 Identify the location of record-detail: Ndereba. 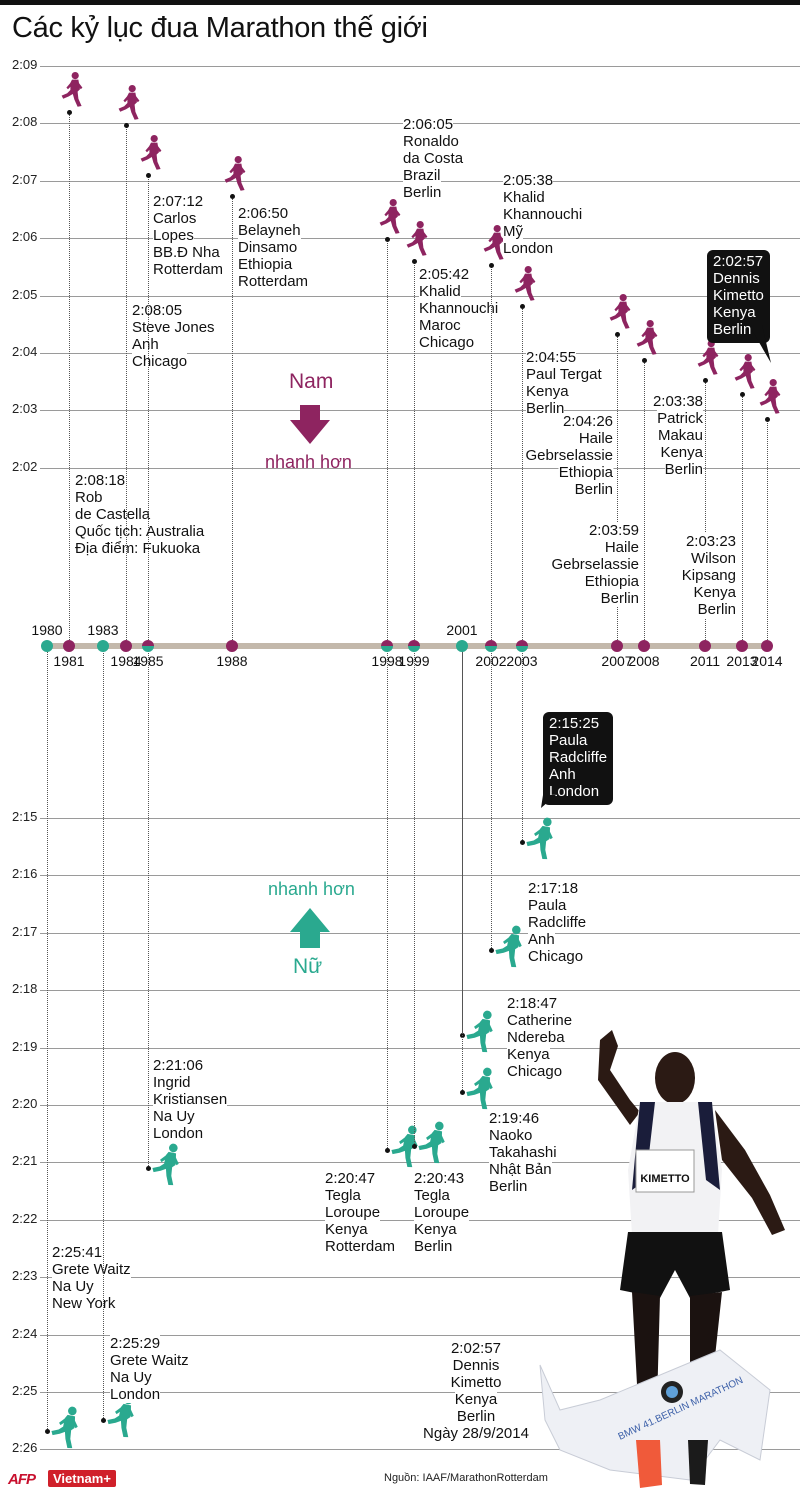
(536, 1037).